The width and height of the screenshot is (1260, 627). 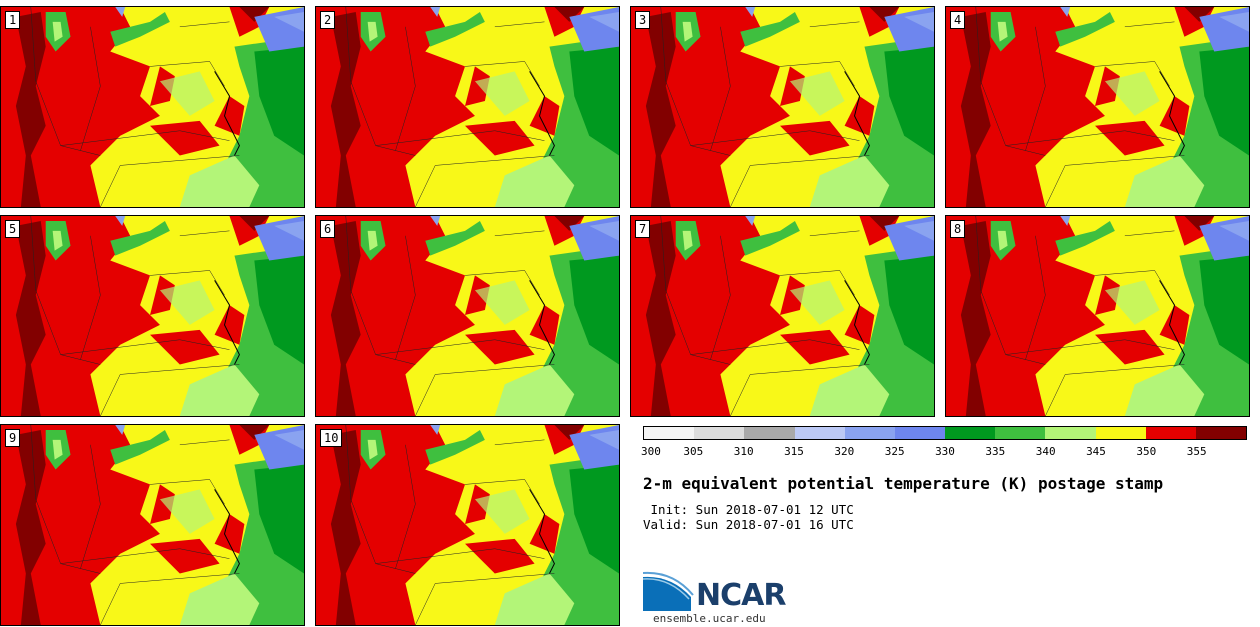 I want to click on colorbar-tick-label: 315, so click(x=794, y=451).